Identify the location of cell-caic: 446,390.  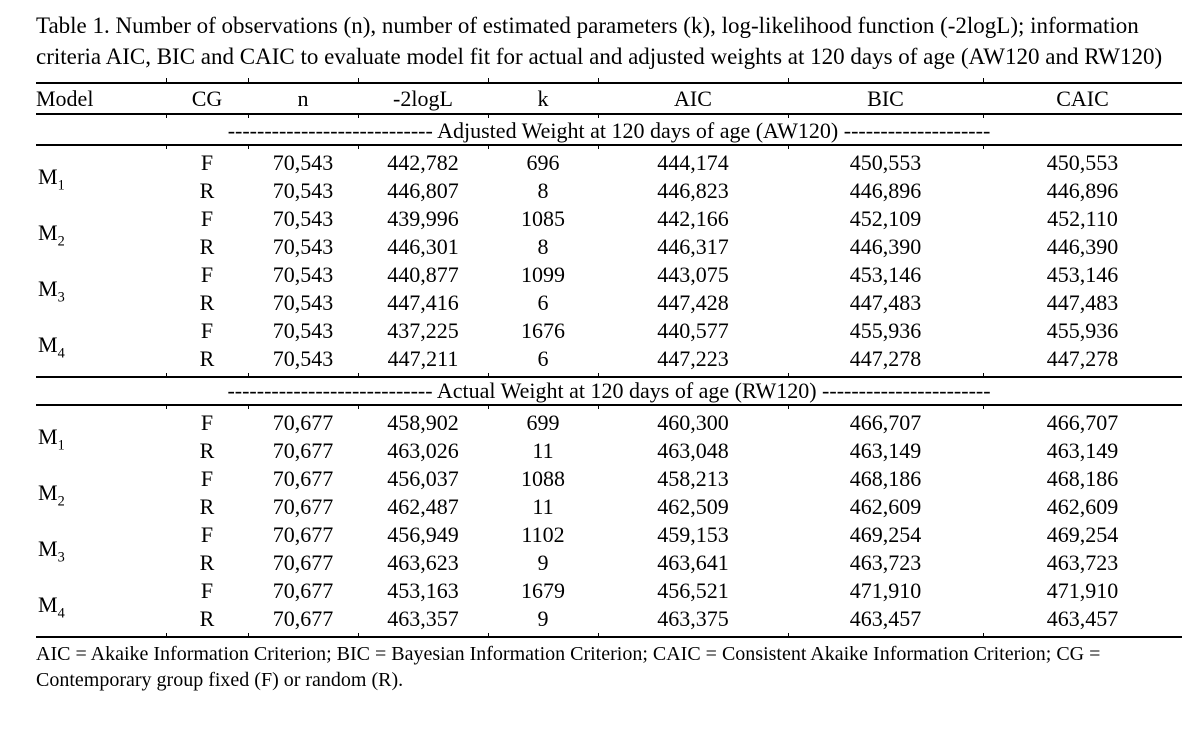
(1082, 246).